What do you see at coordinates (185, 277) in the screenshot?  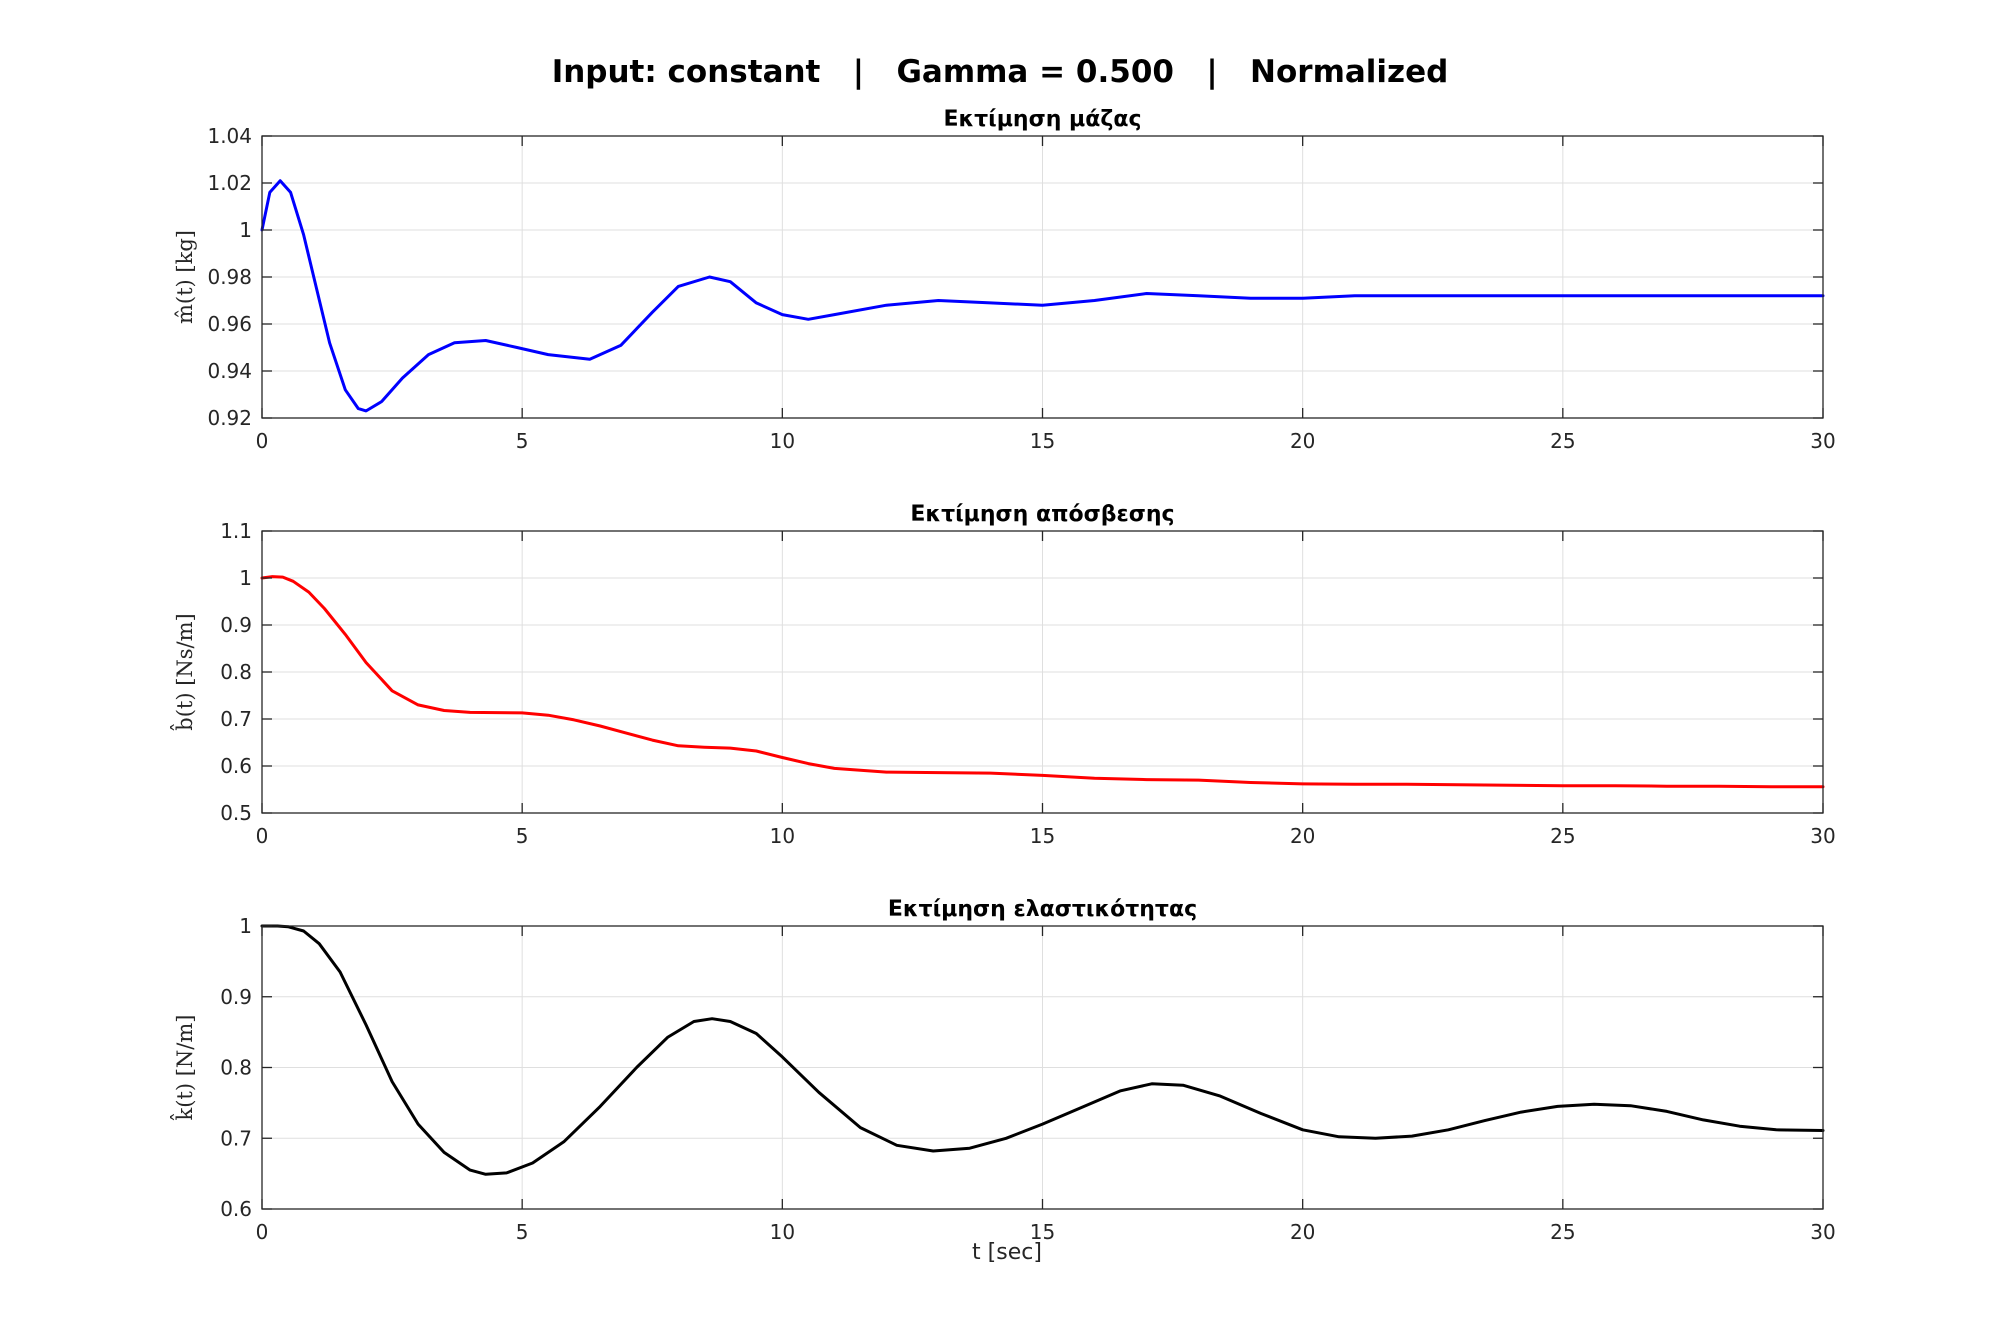 I see `mass-y-axis-label: m̂(t) [kg]` at bounding box center [185, 277].